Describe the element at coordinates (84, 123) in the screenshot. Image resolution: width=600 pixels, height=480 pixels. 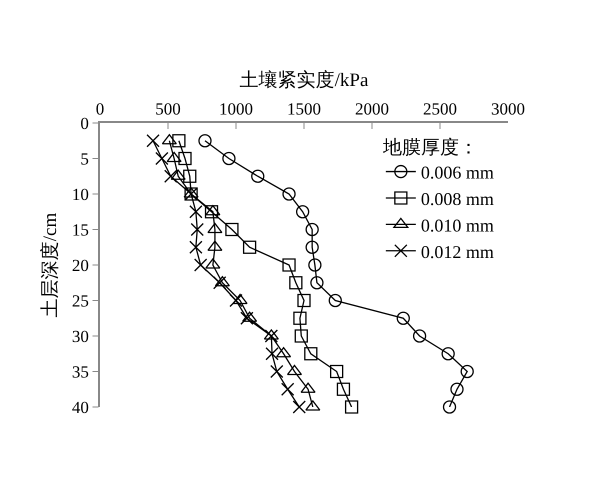
I see `y-tick-label: 0` at that location.